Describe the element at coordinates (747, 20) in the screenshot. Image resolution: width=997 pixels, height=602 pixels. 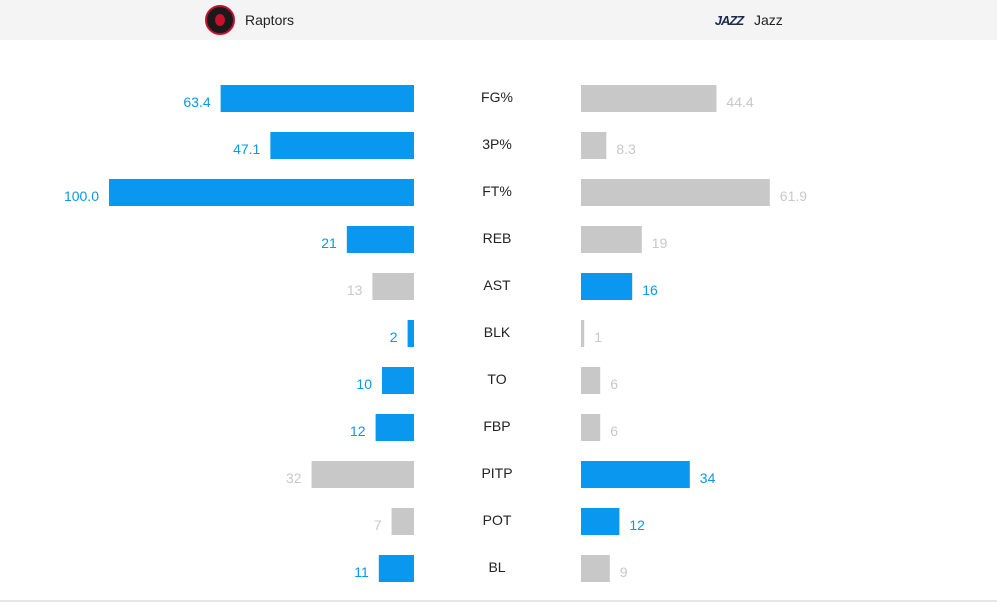
I see `away-team: JAZZ Jazz` at that location.